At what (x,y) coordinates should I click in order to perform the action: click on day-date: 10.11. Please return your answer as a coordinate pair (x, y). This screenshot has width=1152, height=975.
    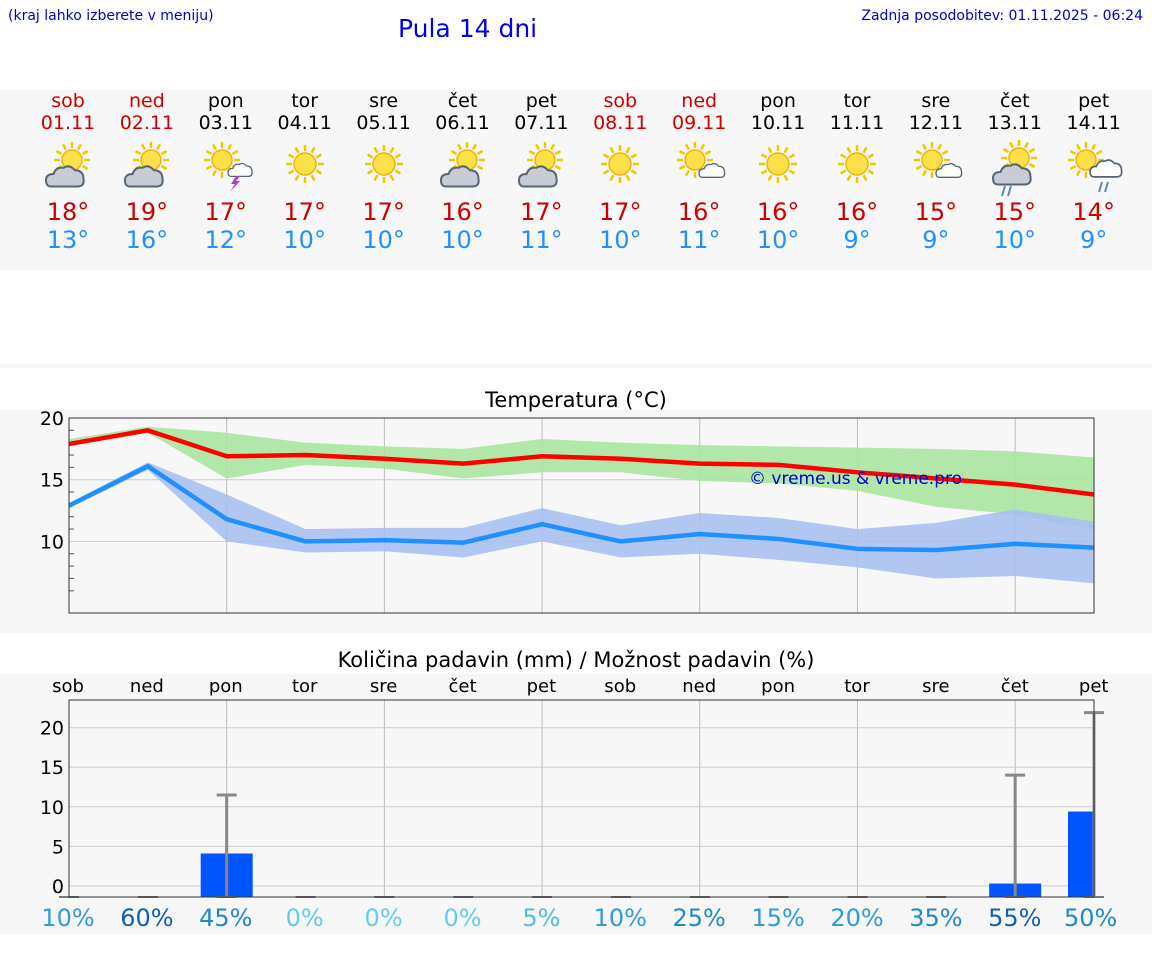
    Looking at the image, I should click on (778, 123).